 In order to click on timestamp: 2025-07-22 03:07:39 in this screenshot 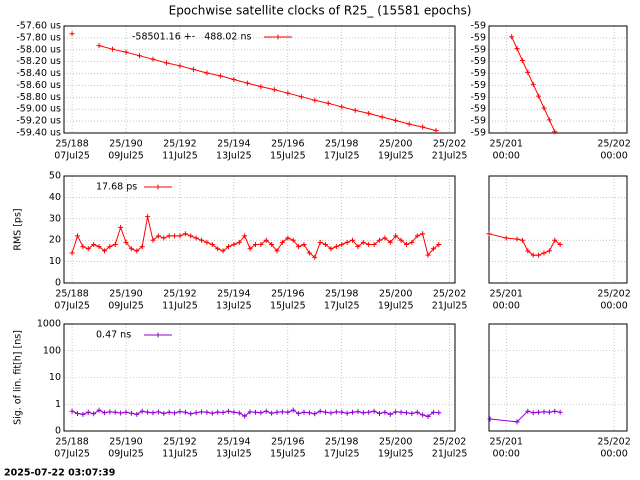, I will do `click(59, 473)`.